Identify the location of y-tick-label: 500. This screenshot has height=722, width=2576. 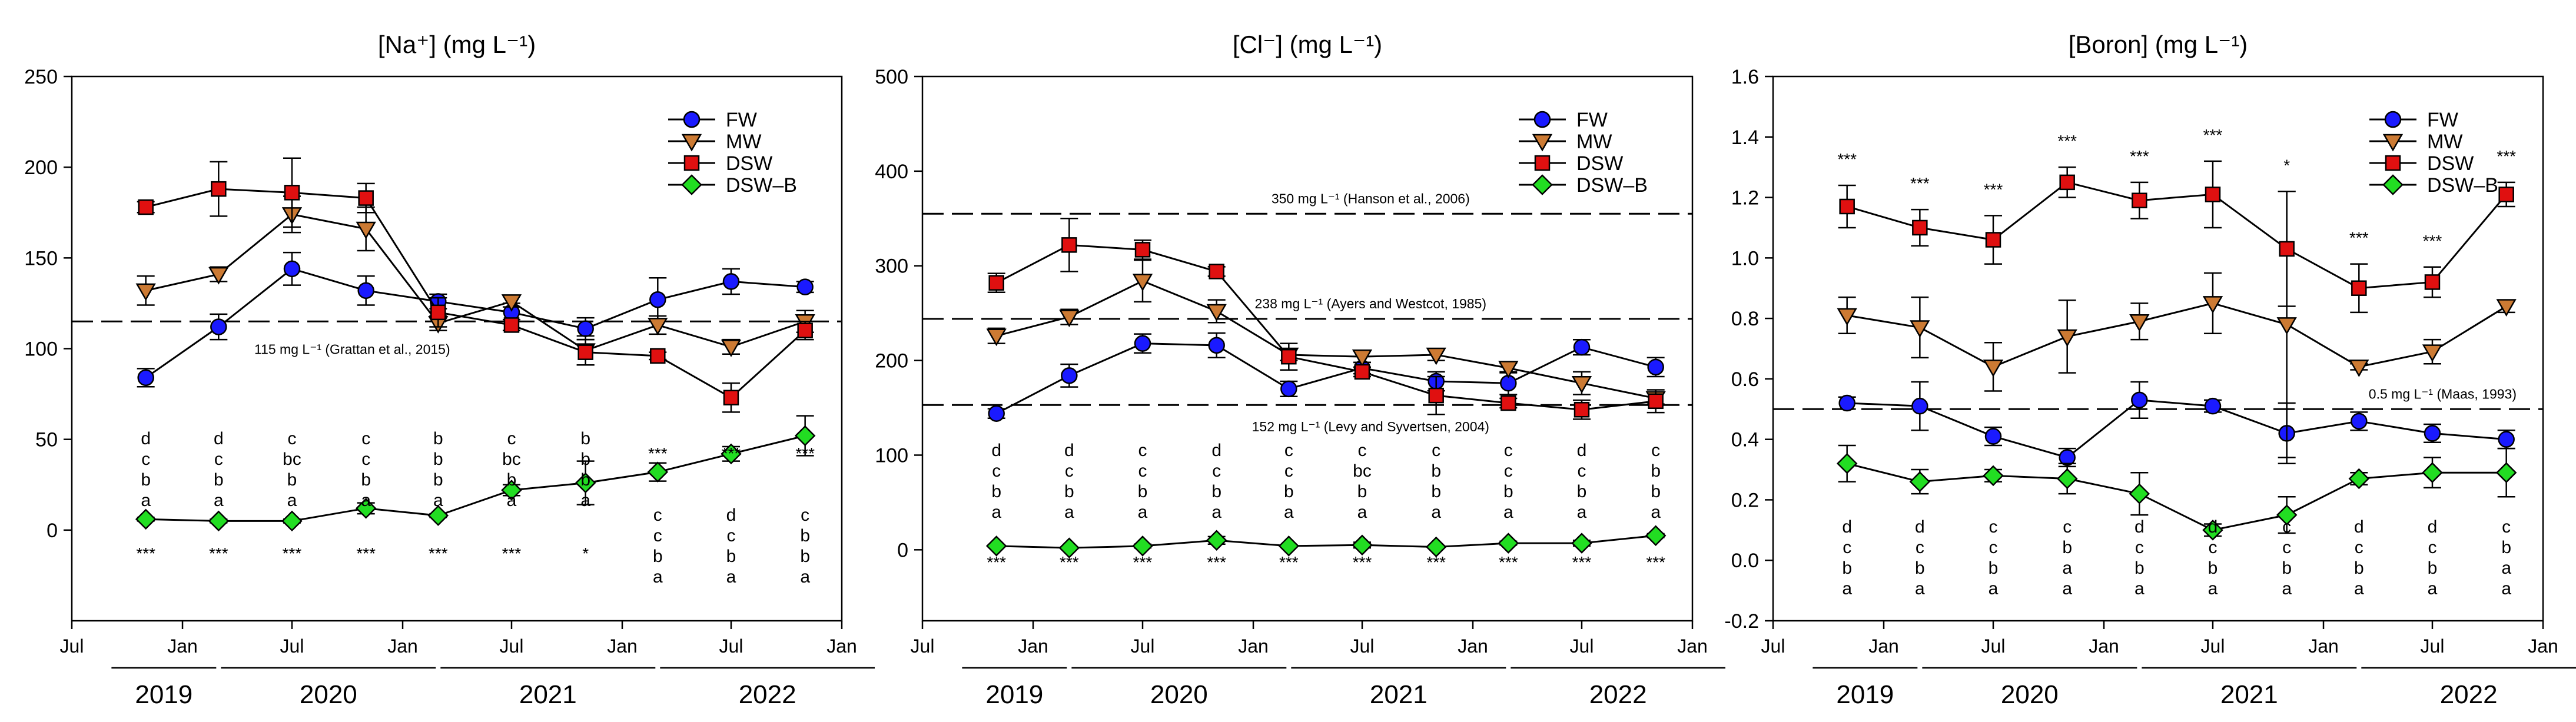
(891, 77).